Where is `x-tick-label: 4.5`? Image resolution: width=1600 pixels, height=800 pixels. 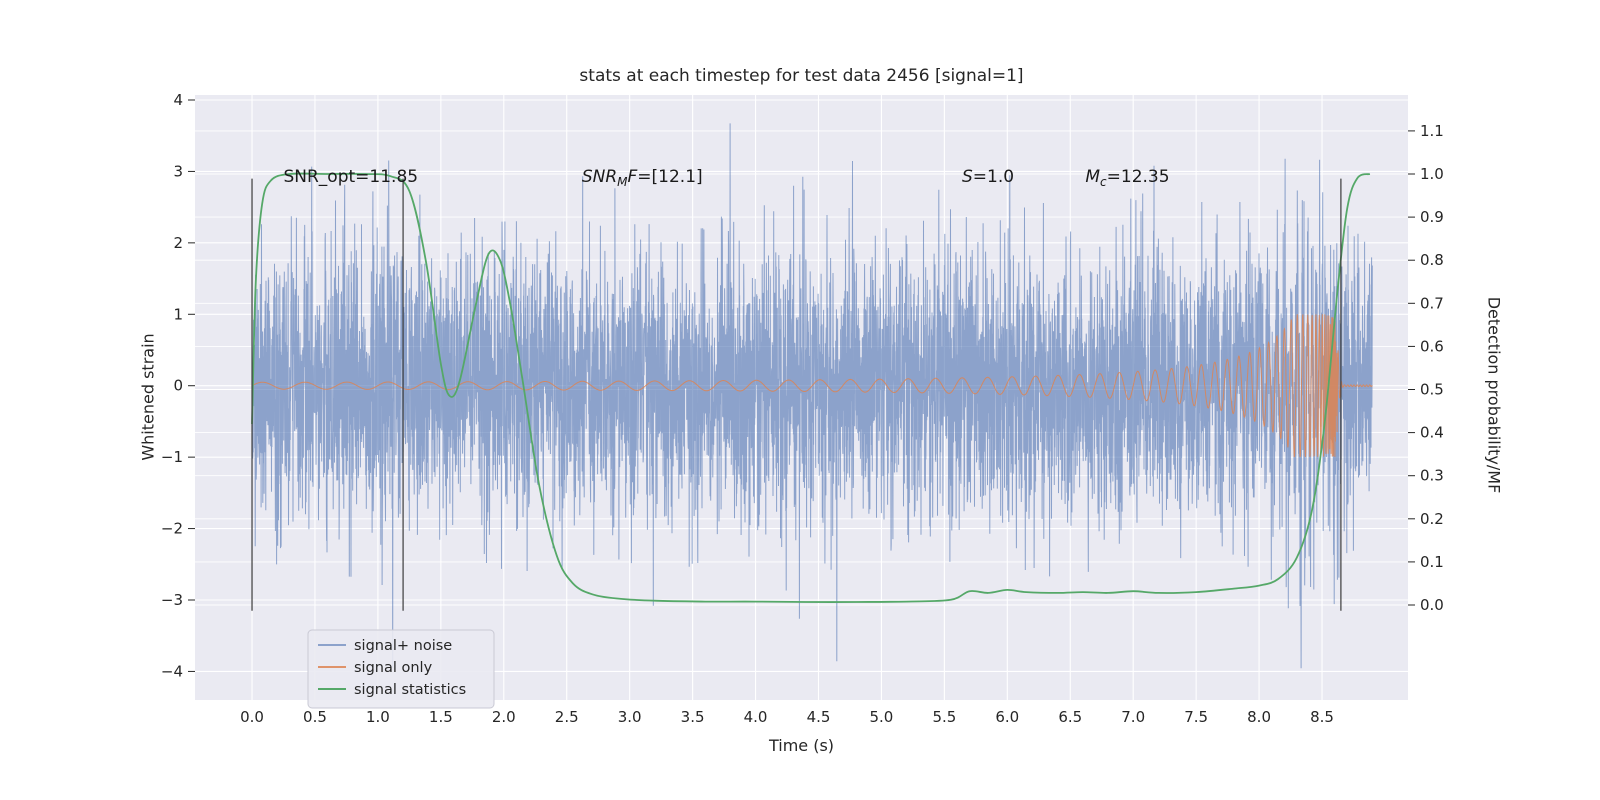 x-tick-label: 4.5 is located at coordinates (819, 717).